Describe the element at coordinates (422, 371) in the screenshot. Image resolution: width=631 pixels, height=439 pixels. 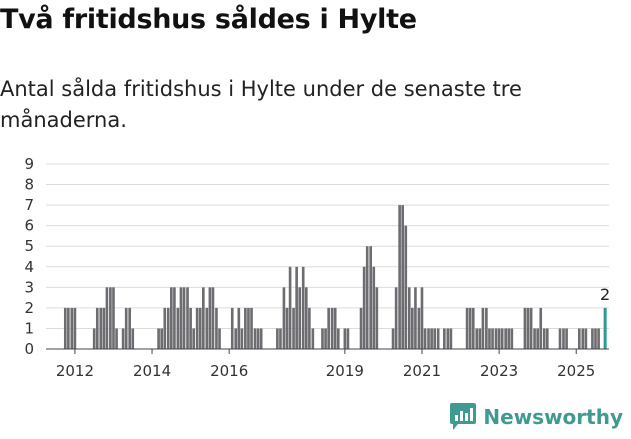
I see `x-tick-label: 2021` at that location.